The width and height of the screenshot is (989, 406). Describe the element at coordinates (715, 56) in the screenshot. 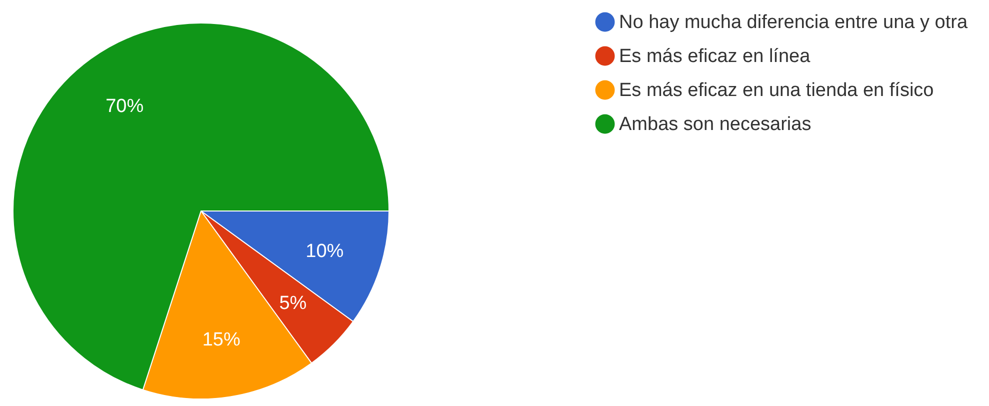

I see `legend-label: Es más eficaz en línea` at that location.